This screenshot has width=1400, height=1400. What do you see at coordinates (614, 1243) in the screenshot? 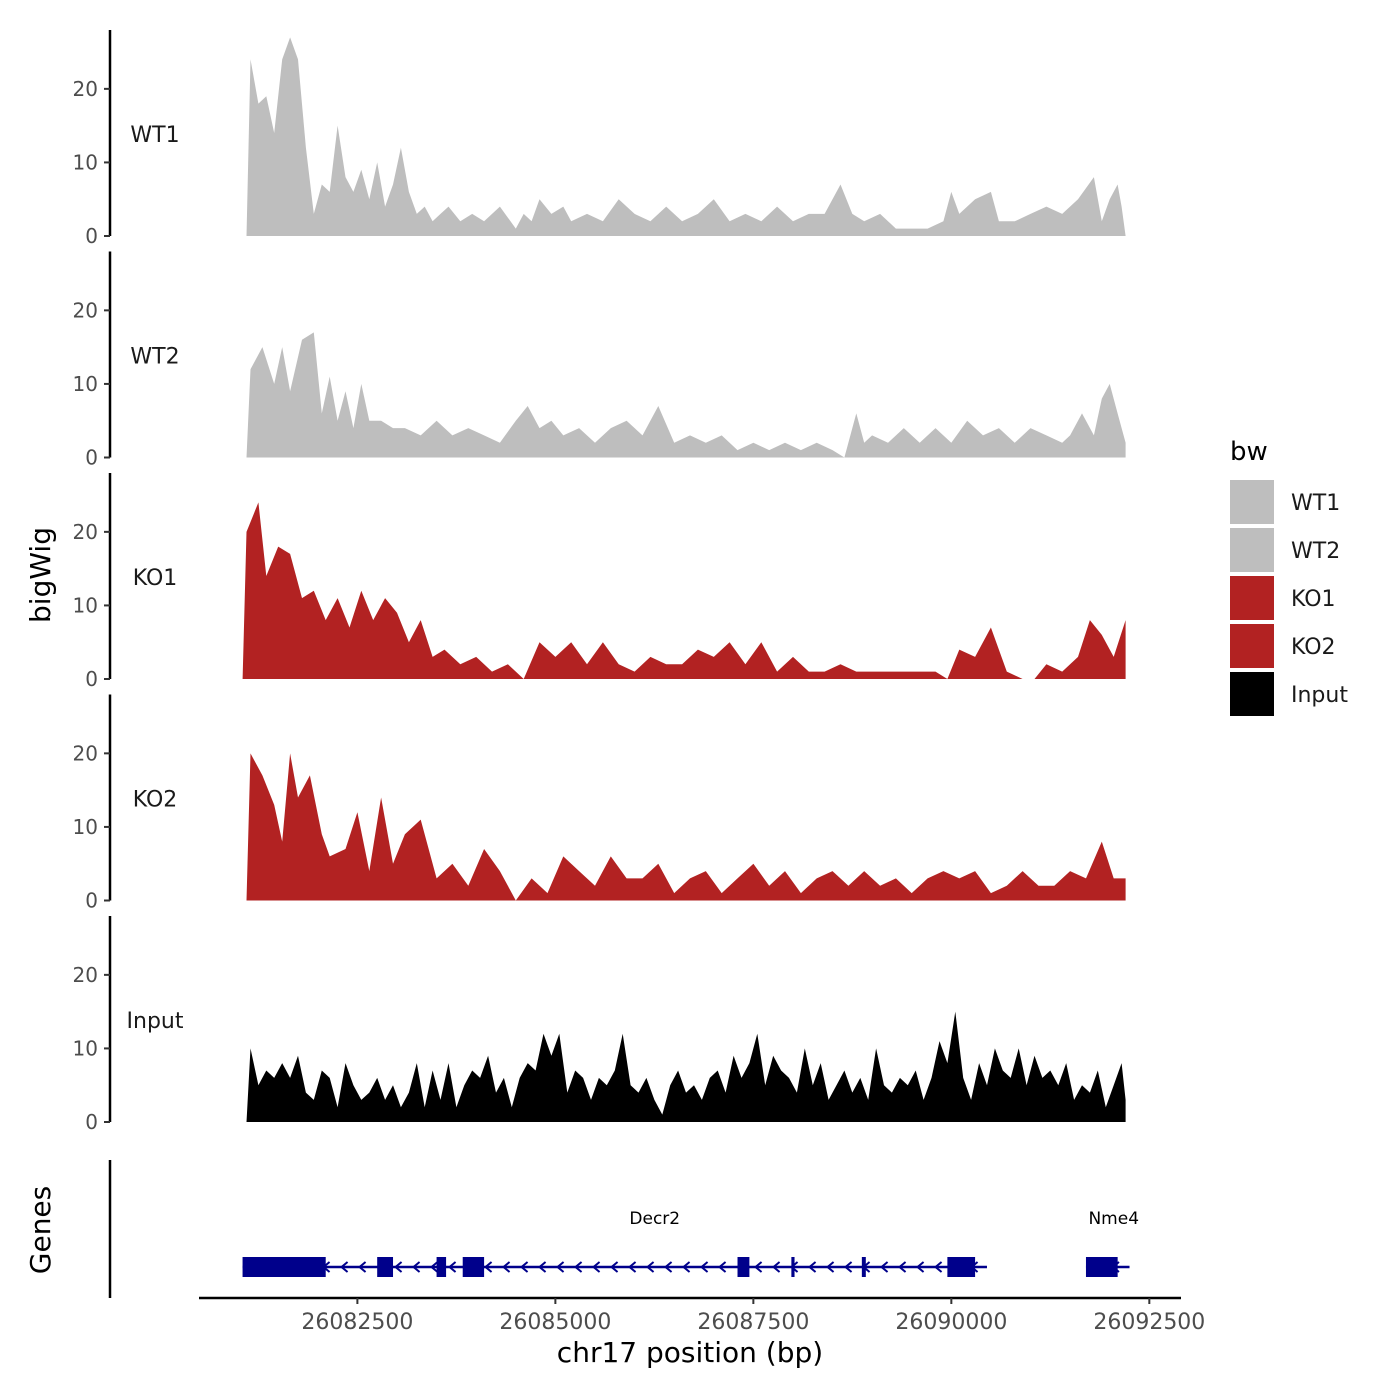
I see `gene-decr2: Decr2` at bounding box center [614, 1243].